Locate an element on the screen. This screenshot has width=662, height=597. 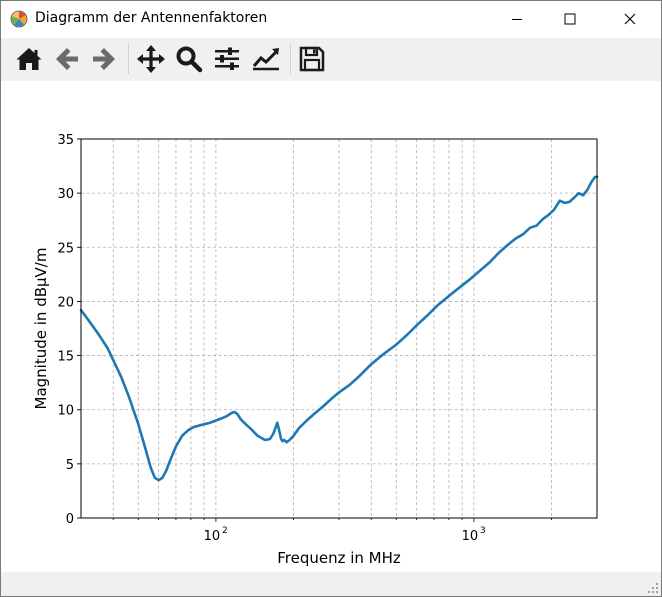
subplots-button is located at coordinates (227, 59).